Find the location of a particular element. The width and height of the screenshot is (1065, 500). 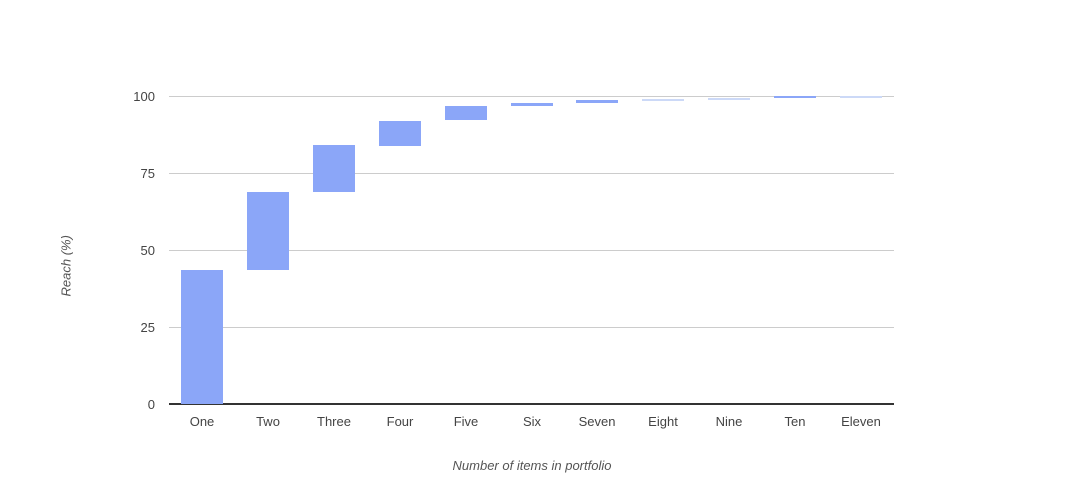

bar-five is located at coordinates (466, 113).